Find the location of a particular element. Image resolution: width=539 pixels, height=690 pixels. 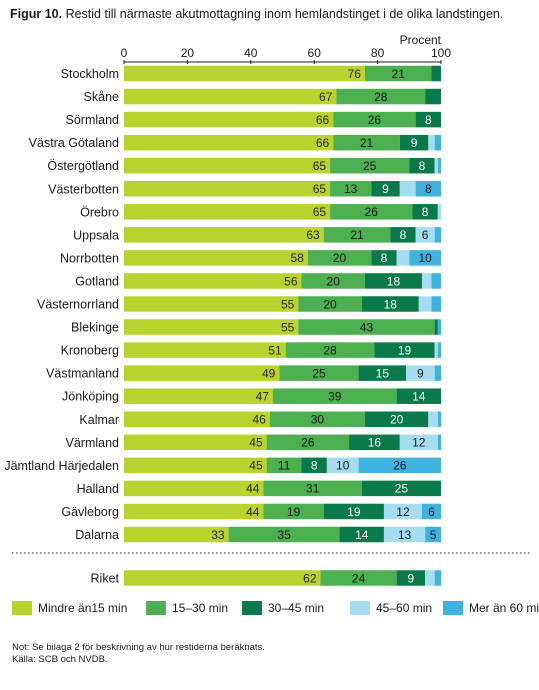

data-label: 46 is located at coordinates (259, 420).